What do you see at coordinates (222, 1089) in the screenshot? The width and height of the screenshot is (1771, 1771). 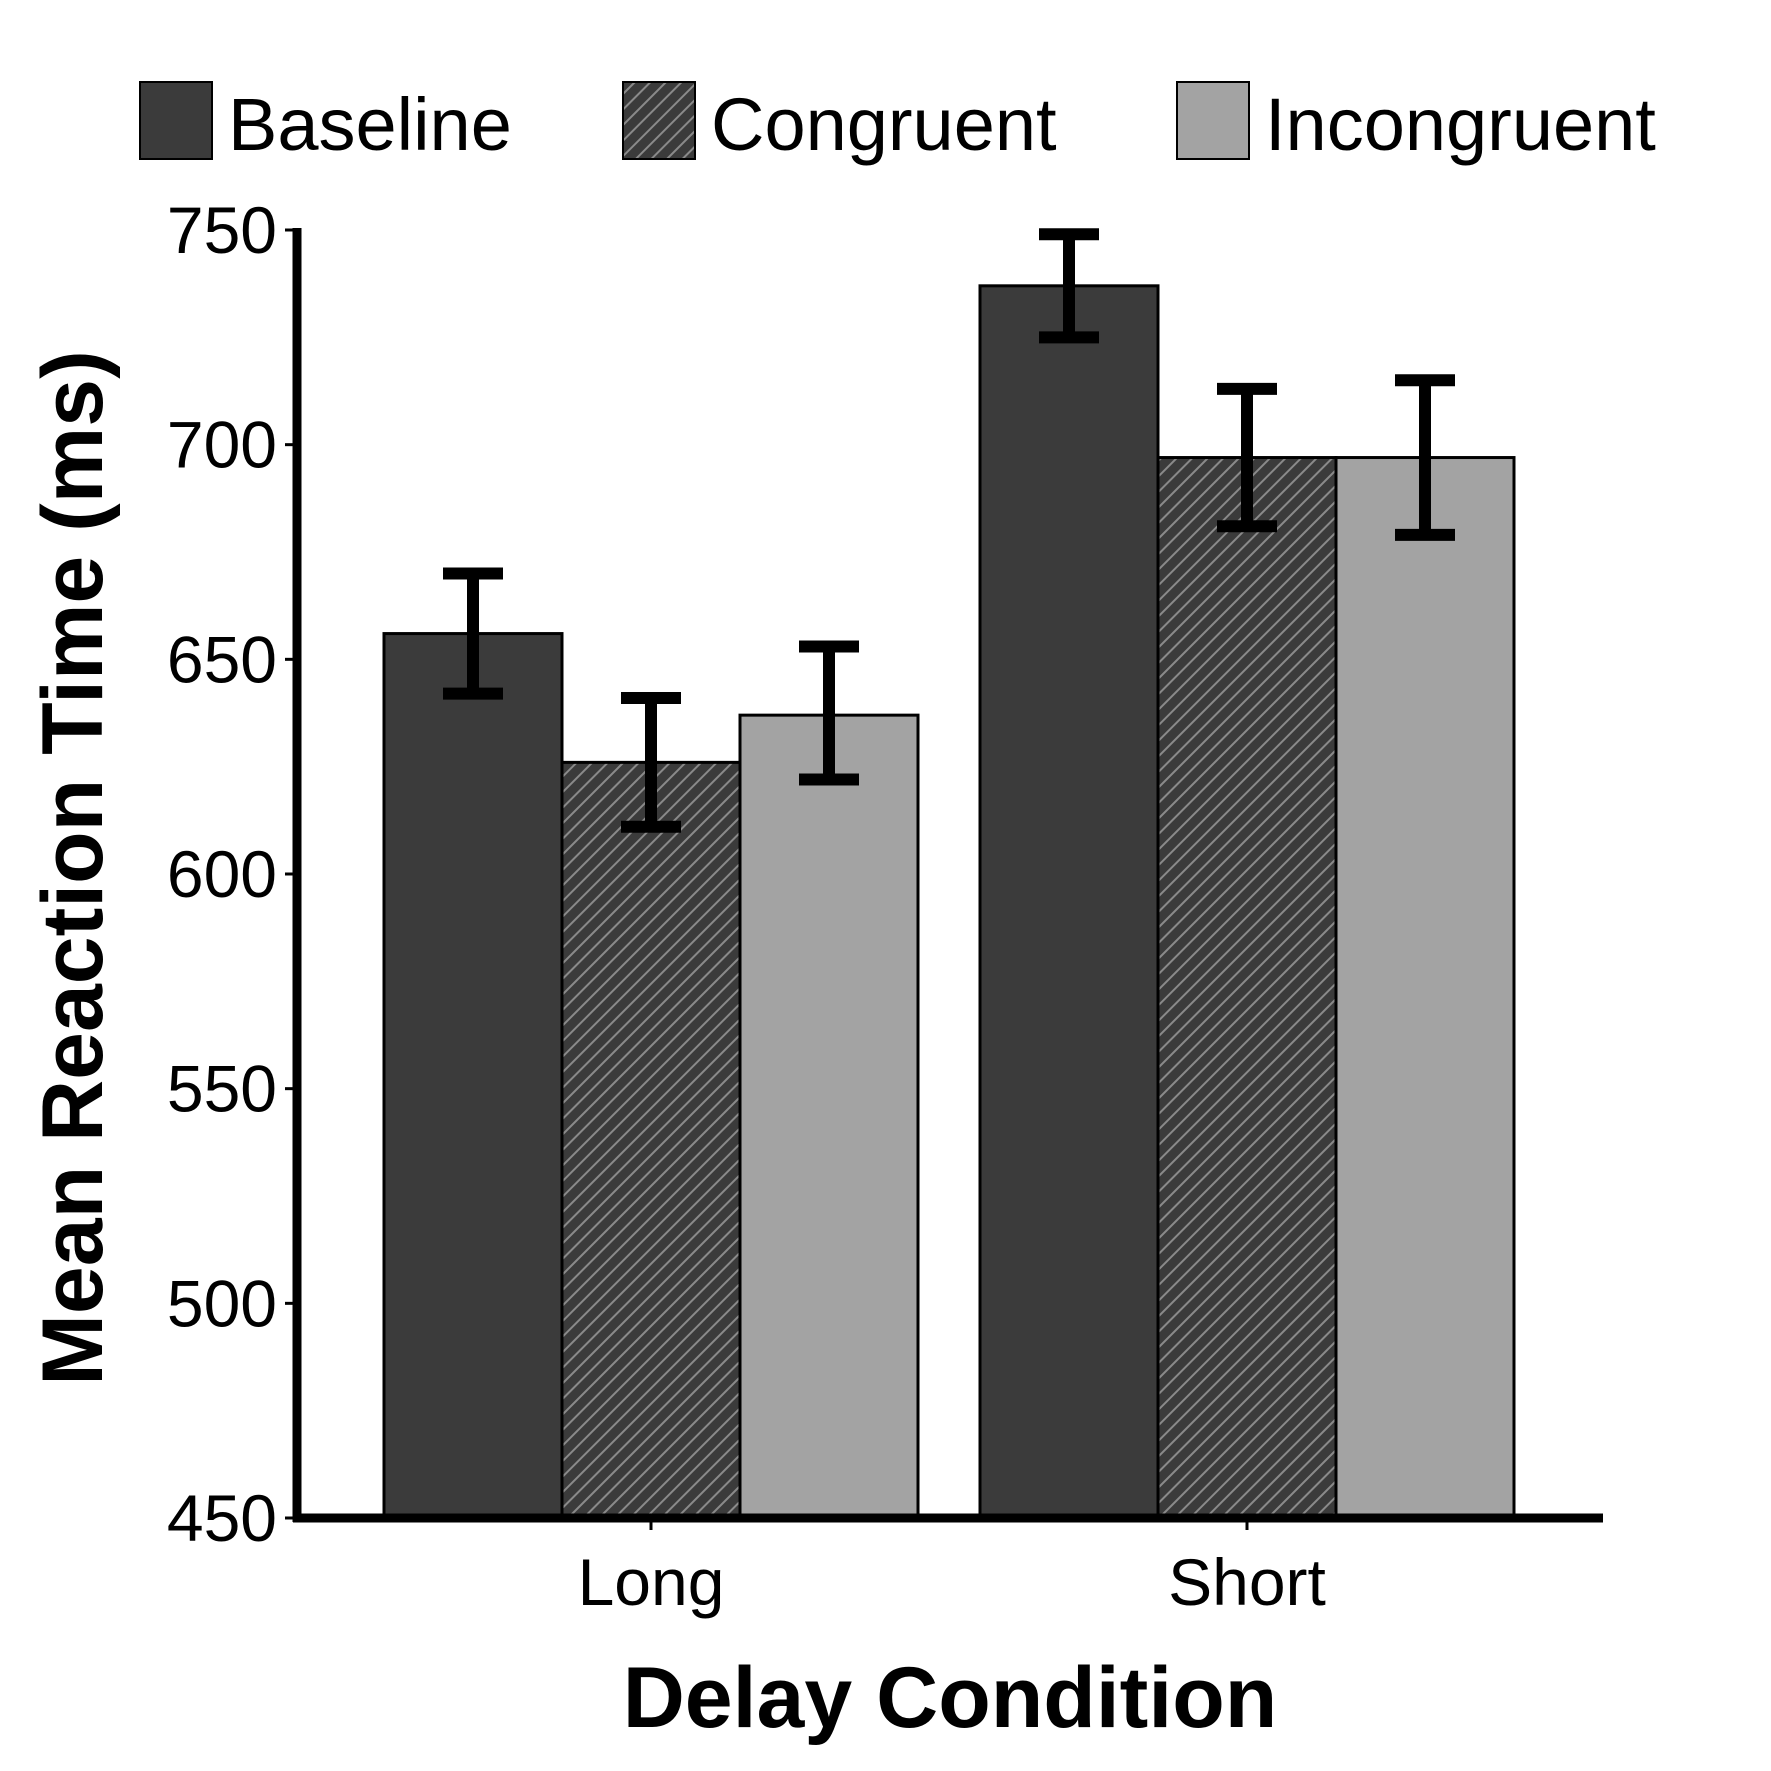 I see `y-tick-label: 550` at bounding box center [222, 1089].